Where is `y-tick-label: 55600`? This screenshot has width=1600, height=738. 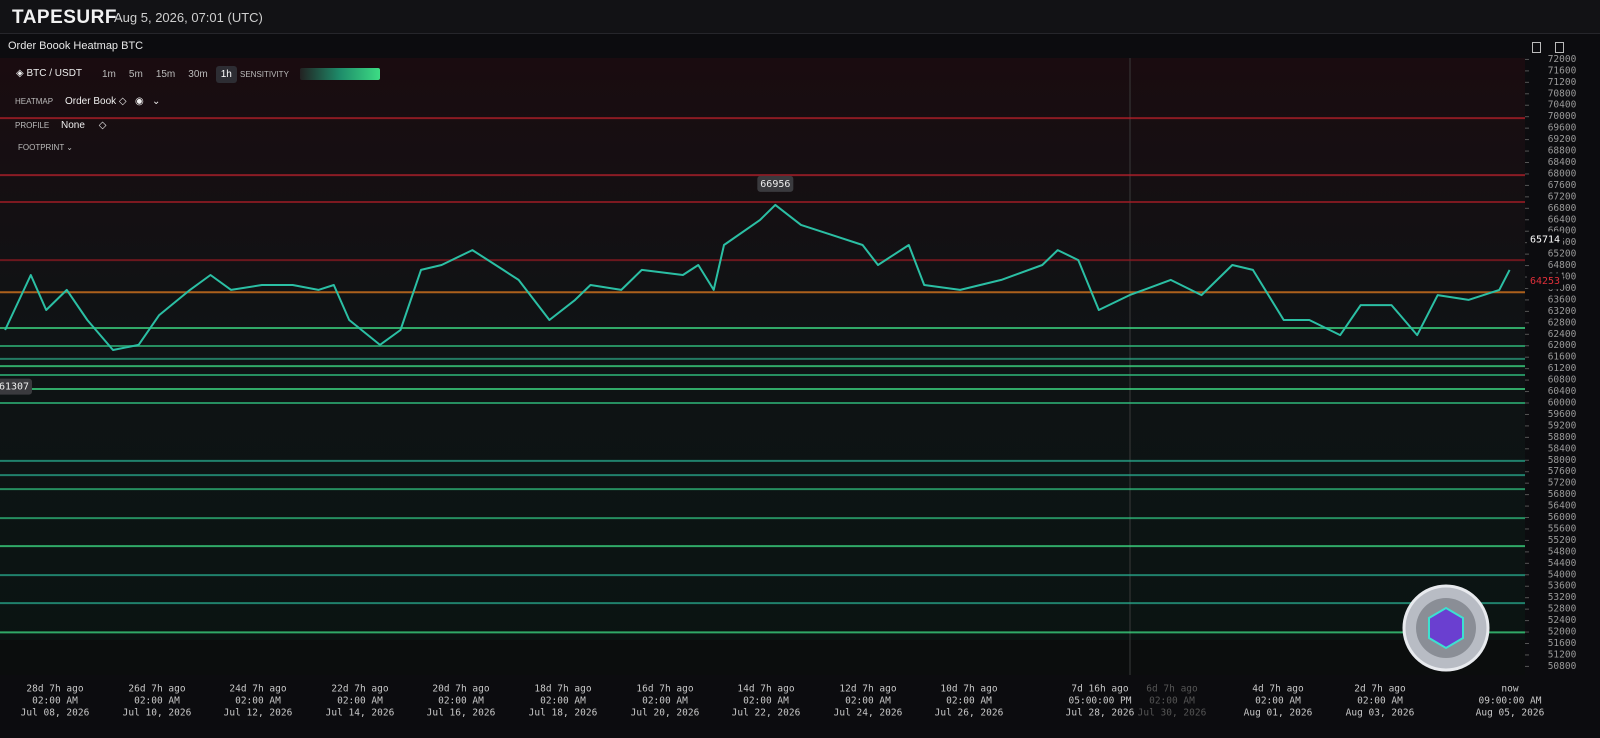
y-tick-label: 55600 is located at coordinates (1562, 528).